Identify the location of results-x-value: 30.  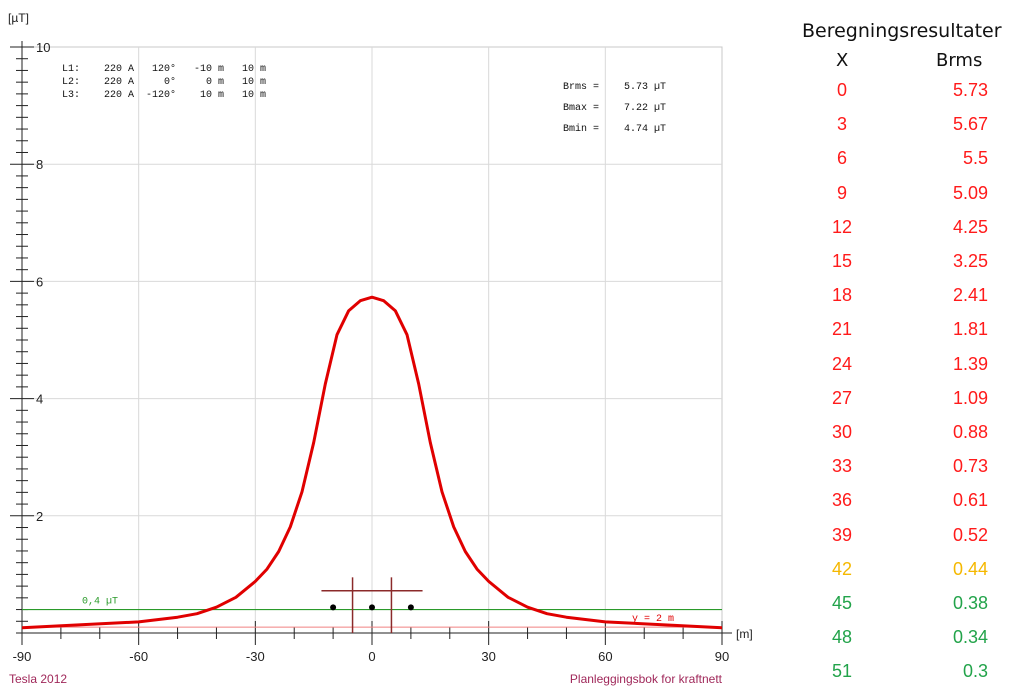
(842, 432).